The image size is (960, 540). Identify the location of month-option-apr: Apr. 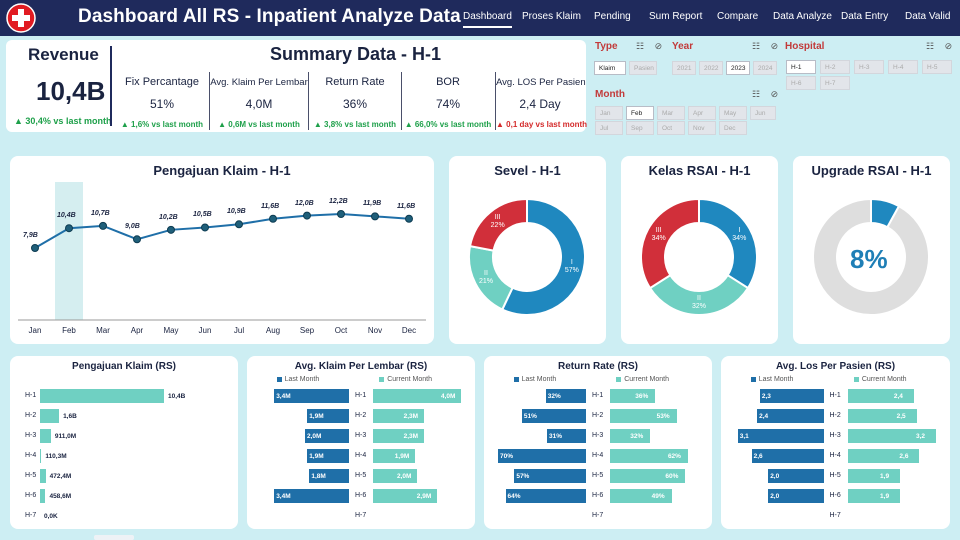
(702, 113).